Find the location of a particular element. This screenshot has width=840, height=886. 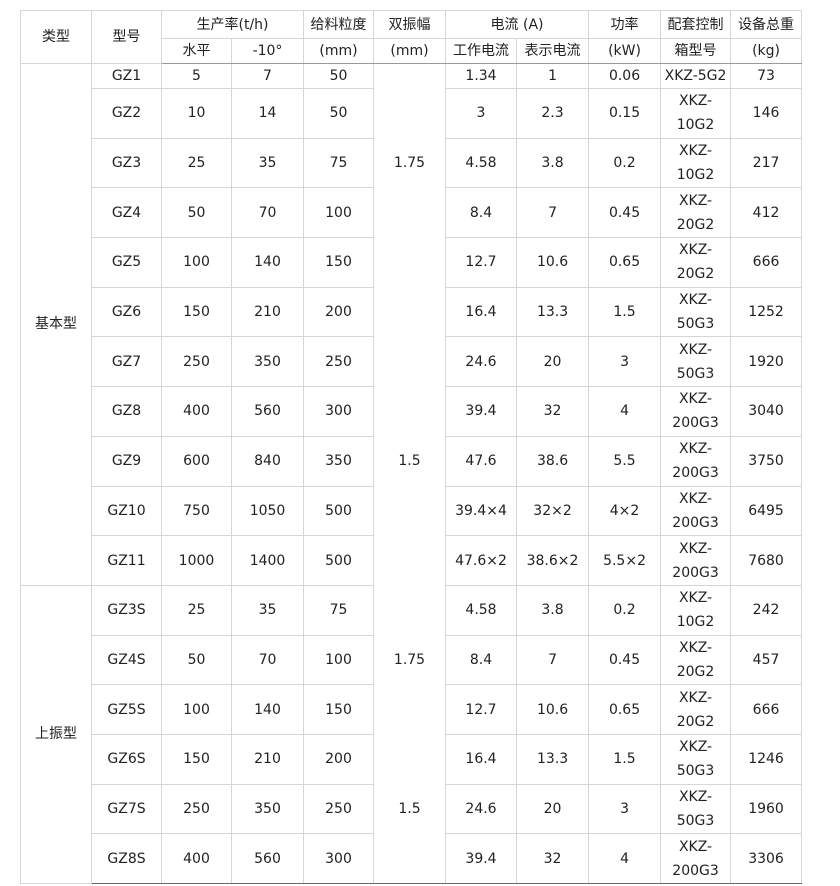

table-row: GZ4 50 70 100 8.4 7 0.45 XKZ- 20G2 412 is located at coordinates (412, 213).